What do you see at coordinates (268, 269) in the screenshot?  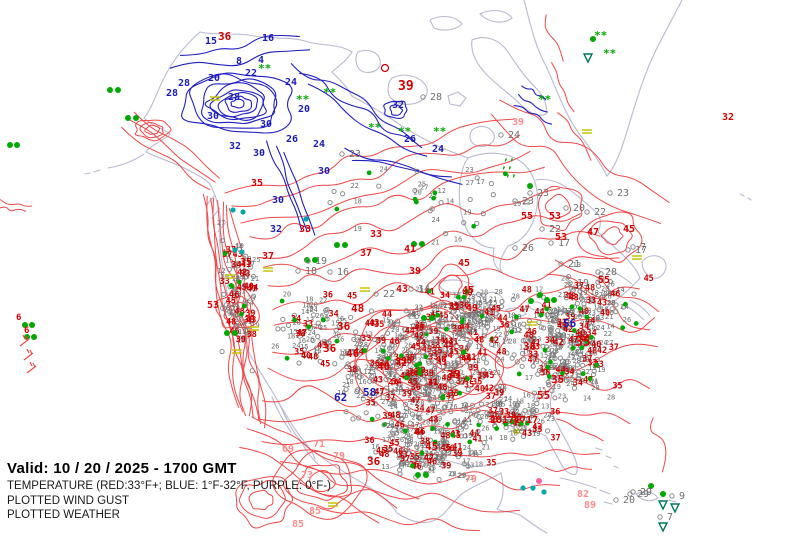 I see `haze-lines-icon` at bounding box center [268, 269].